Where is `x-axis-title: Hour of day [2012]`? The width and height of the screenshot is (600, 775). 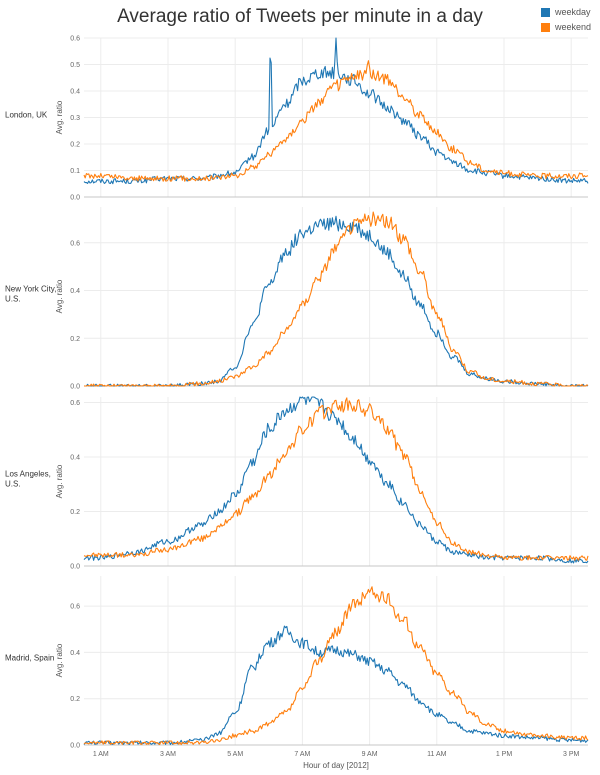 x-axis-title: Hour of day [2012] is located at coordinates (336, 765).